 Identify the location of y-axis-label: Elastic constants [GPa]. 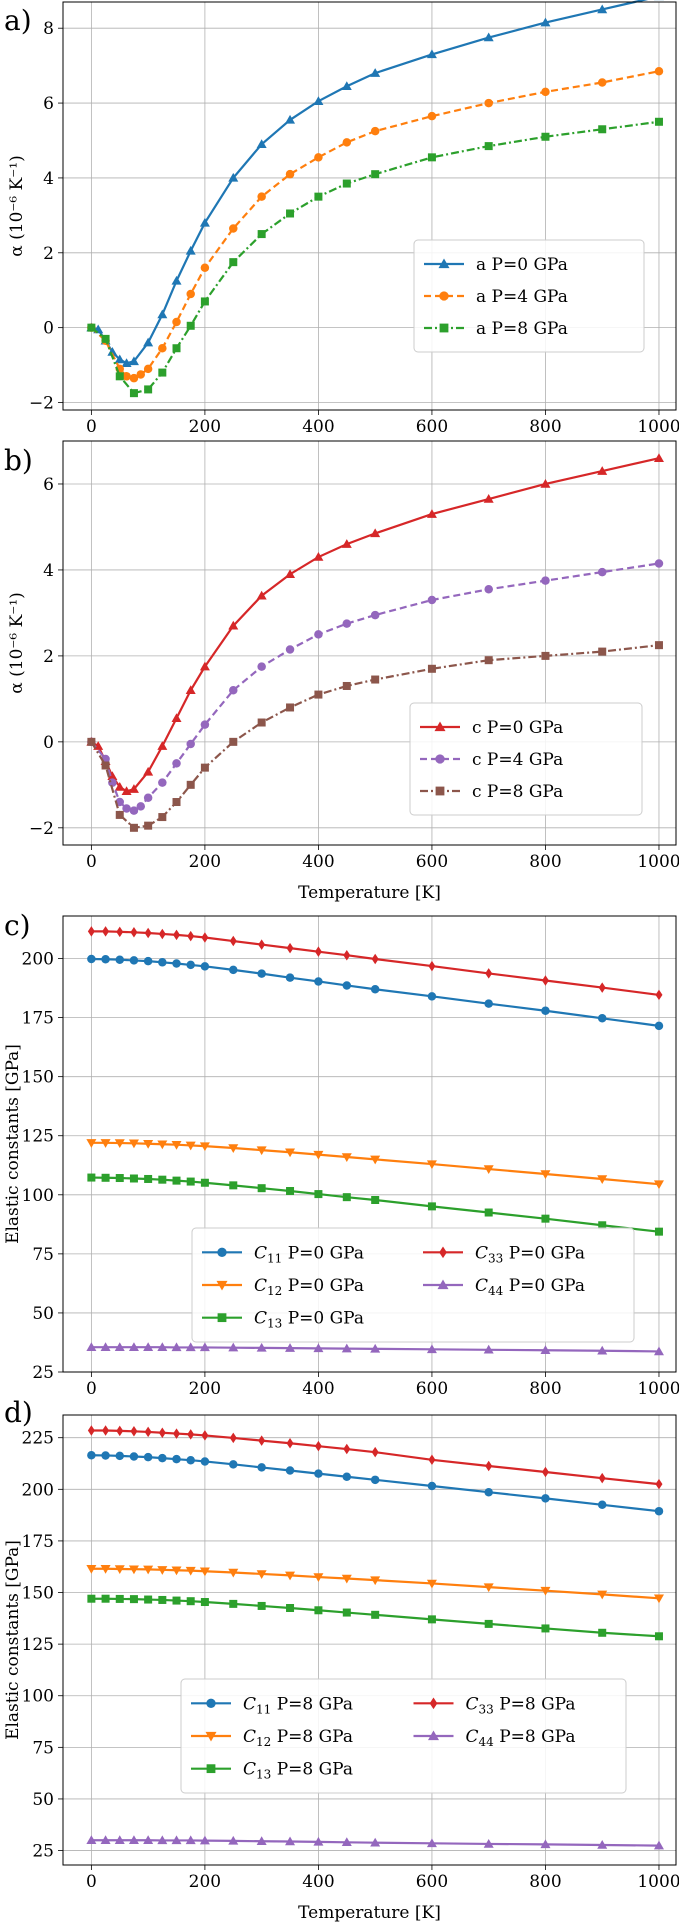
(13, 1640).